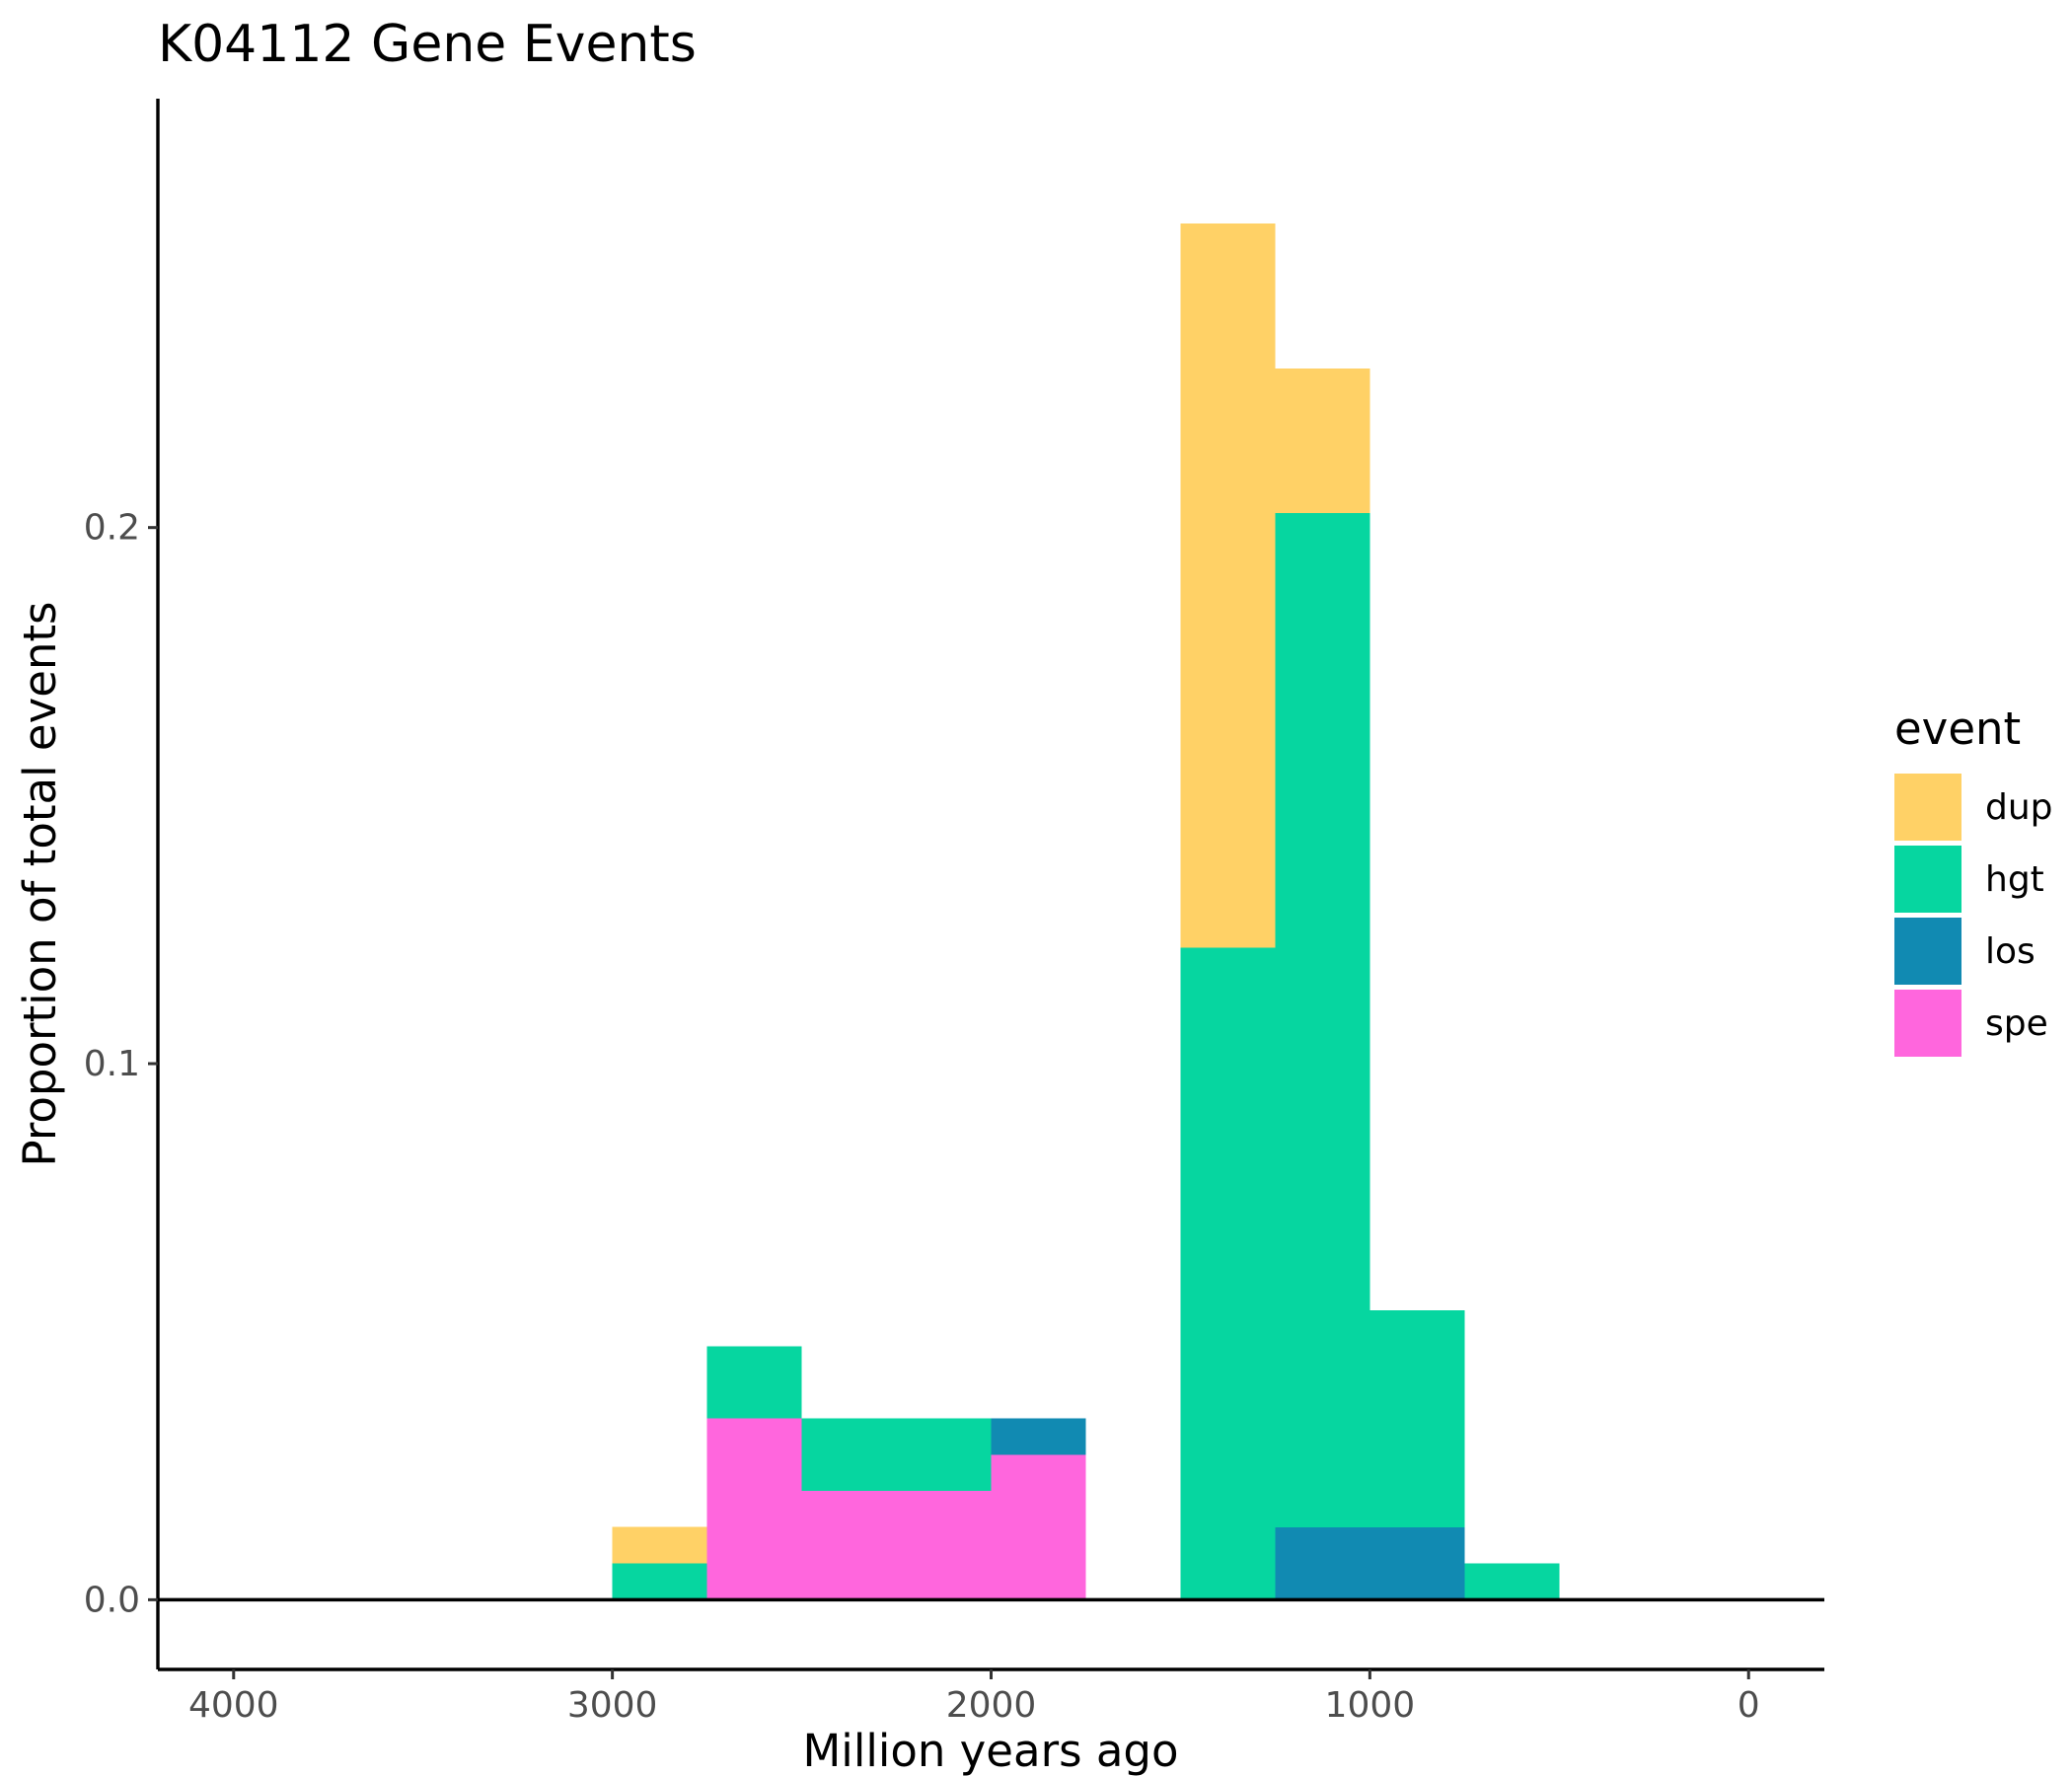 This screenshot has height=1776, width=2072. What do you see at coordinates (428, 45) in the screenshot?
I see `chart-title: K04112 Gene Events` at bounding box center [428, 45].